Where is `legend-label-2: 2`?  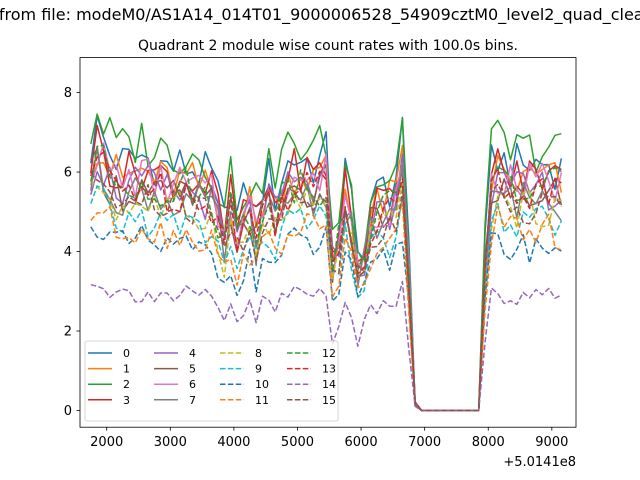
legend-label-2: 2 is located at coordinates (126, 384).